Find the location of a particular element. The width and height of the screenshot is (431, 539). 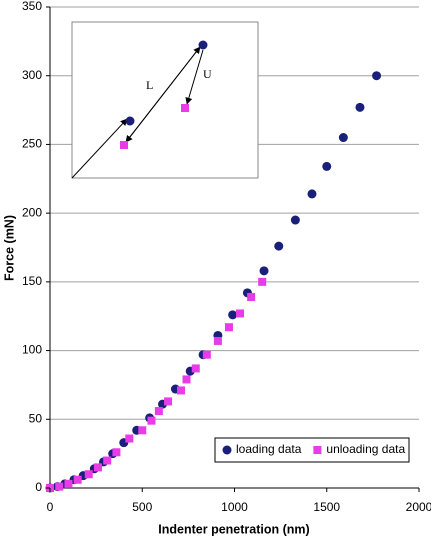

legend-box is located at coordinates (312, 450).